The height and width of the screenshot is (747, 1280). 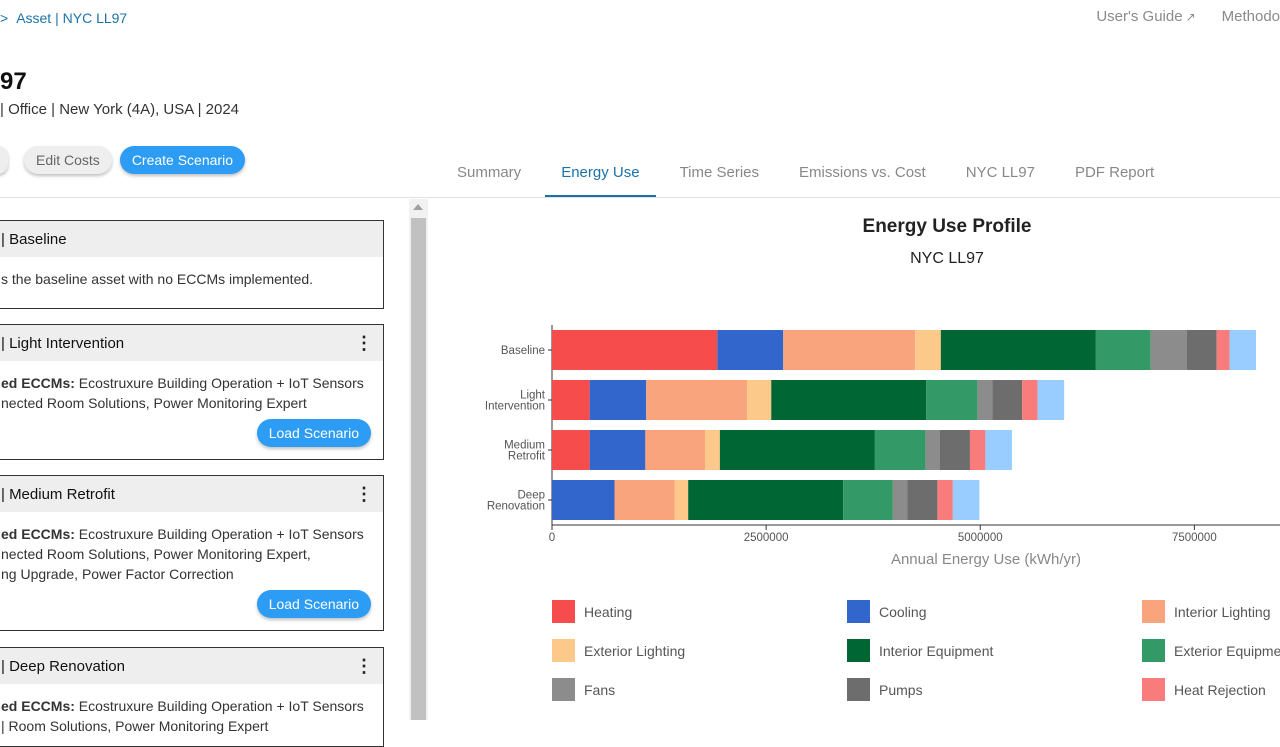 What do you see at coordinates (58, 494) in the screenshot?
I see `scenario-title: | Medium Retrofit` at bounding box center [58, 494].